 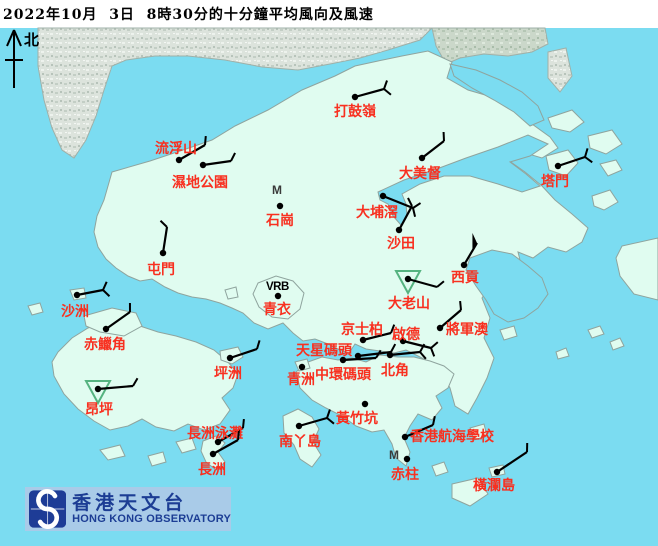 What do you see at coordinates (301, 375) in the screenshot?
I see `station-green-island: 青洲` at bounding box center [301, 375].